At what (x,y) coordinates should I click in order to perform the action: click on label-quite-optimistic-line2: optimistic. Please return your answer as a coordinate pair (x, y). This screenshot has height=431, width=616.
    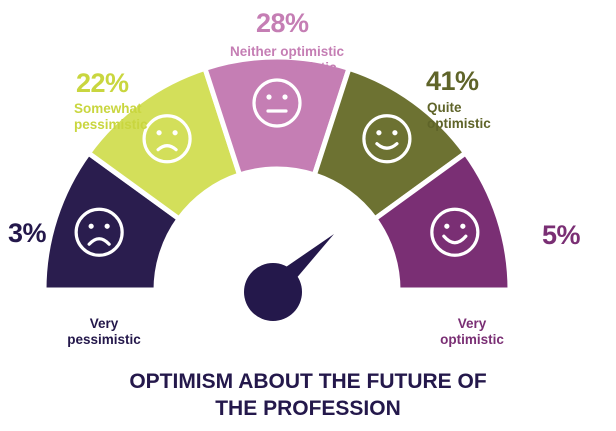
    Looking at the image, I should click on (459, 123).